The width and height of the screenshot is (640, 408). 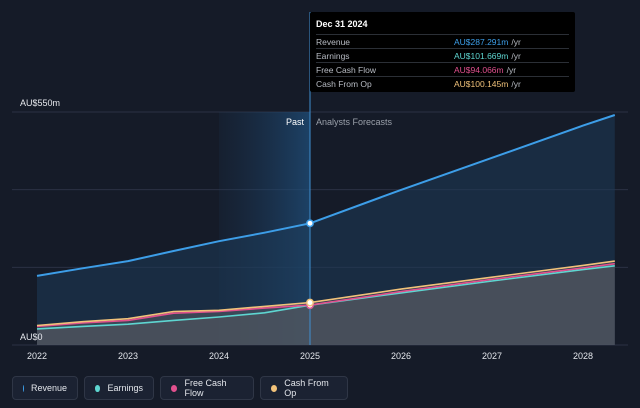 What do you see at coordinates (442, 69) in the screenshot?
I see `tooltip-row: Free Cash Flow AU$94.066m/yr` at bounding box center [442, 69].